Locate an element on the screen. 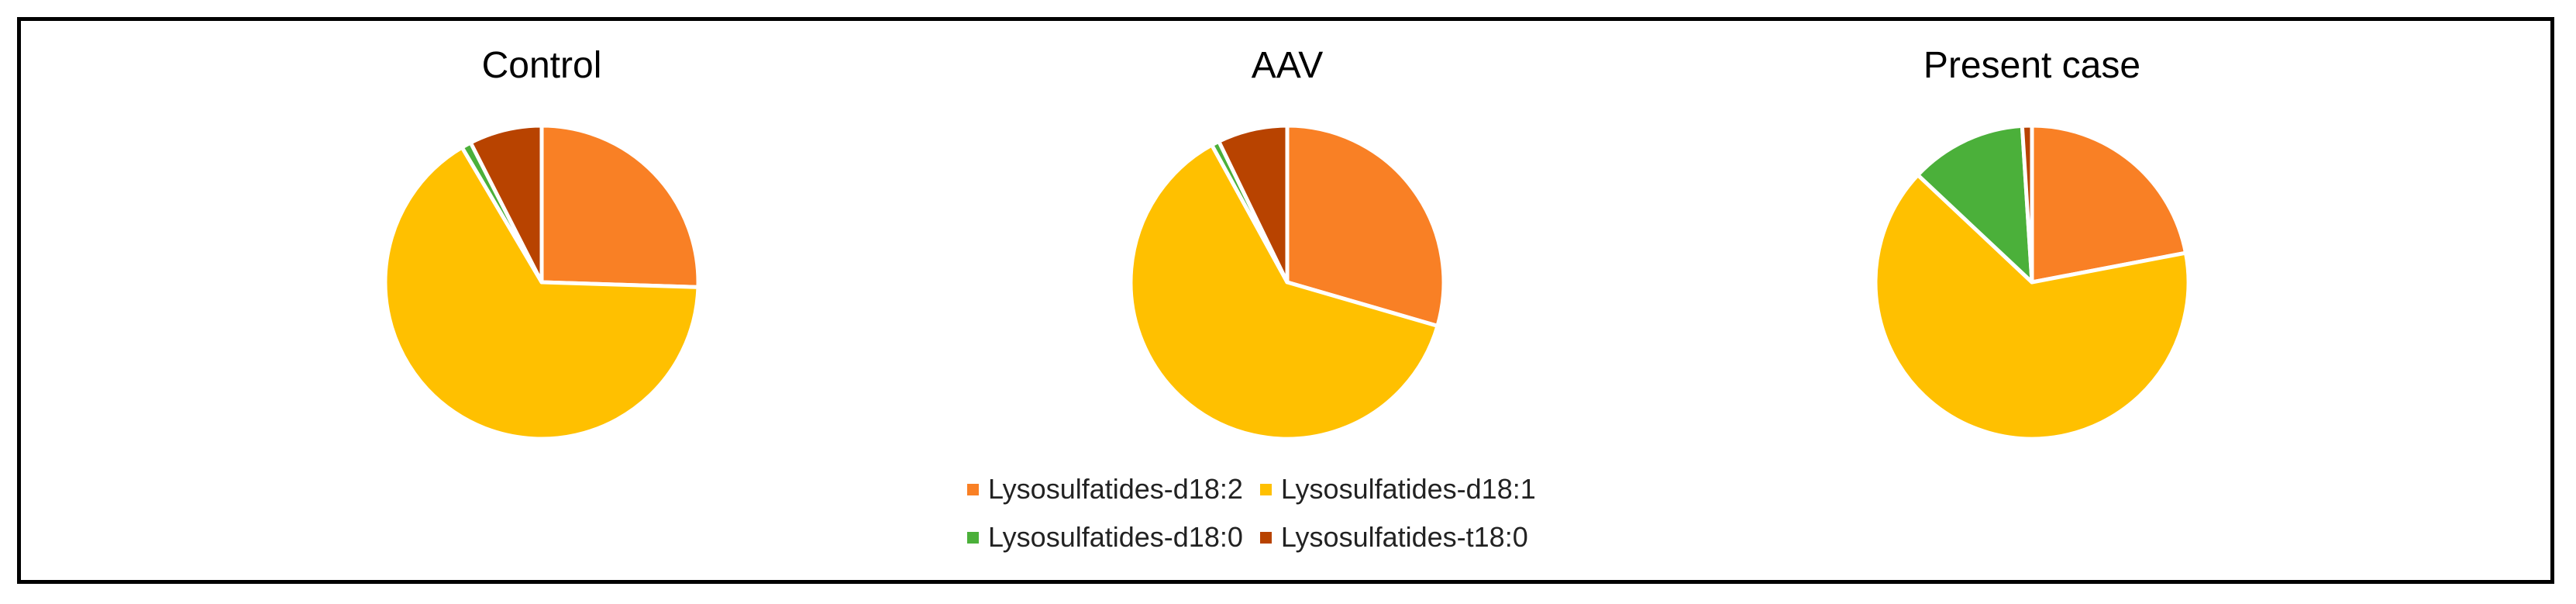 The width and height of the screenshot is (2576, 604). legend-label-d18-0: Lysosulfatides-d18:0 is located at coordinates (1115, 537).